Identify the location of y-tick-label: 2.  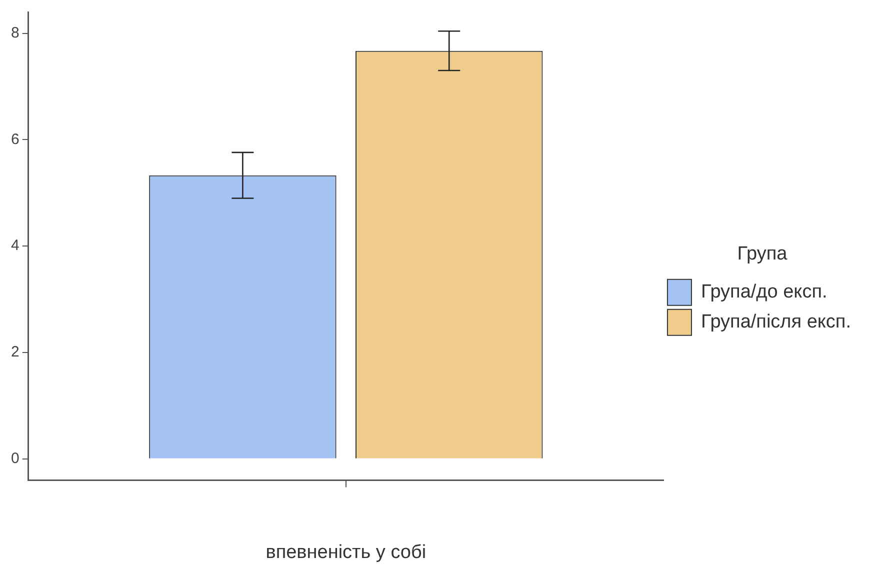
(15, 352).